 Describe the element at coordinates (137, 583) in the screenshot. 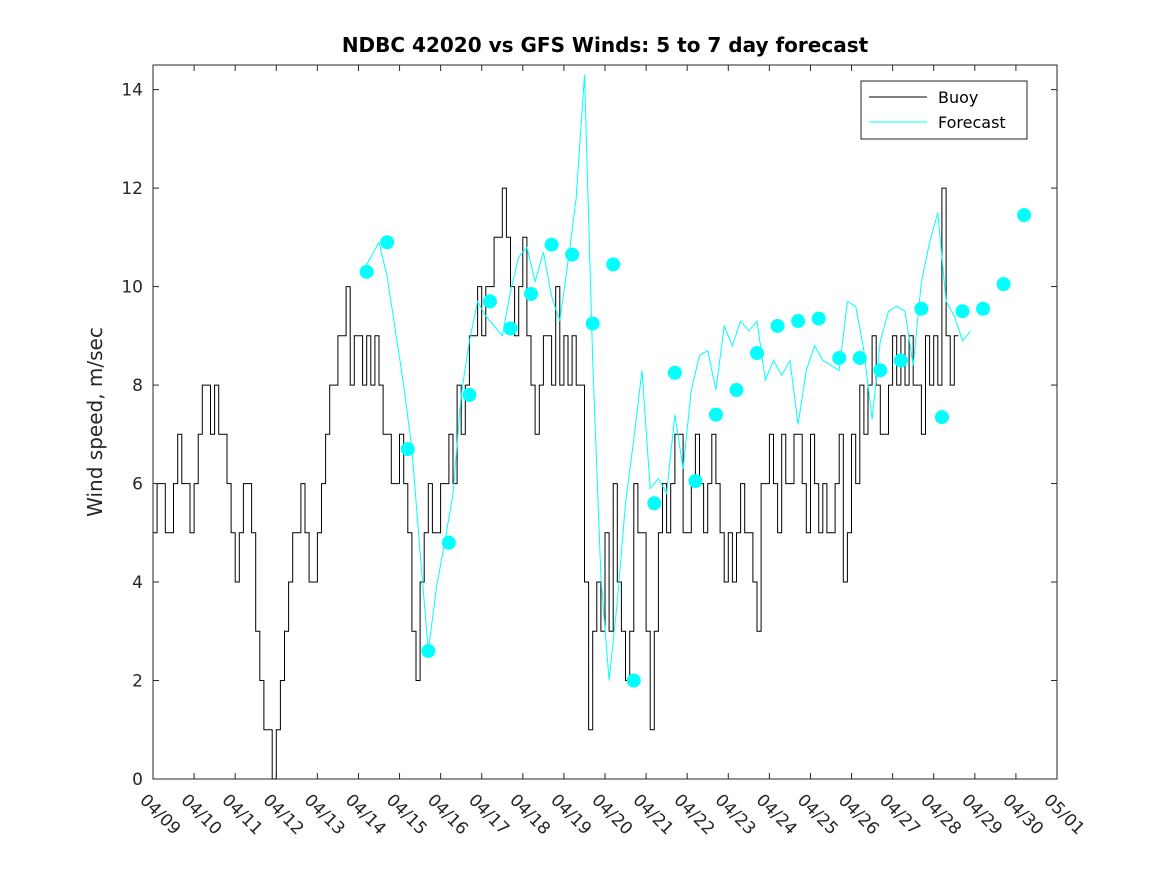

I see `y-tick-label: 4` at that location.